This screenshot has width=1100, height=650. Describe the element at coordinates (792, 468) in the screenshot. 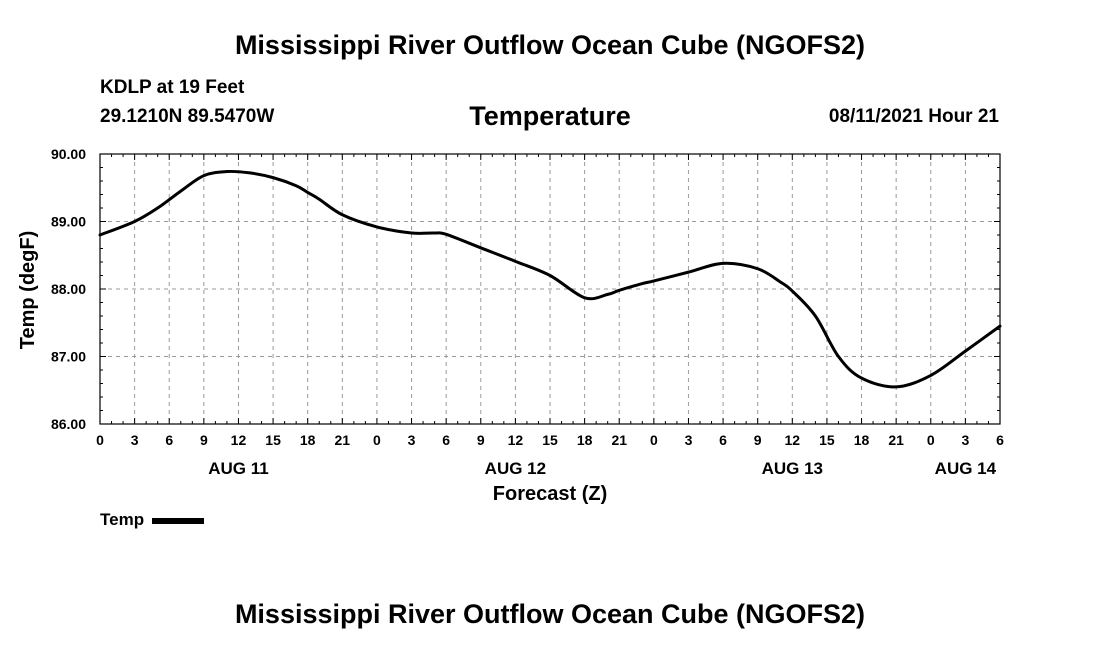

I see `date-label: AUG 13` at that location.